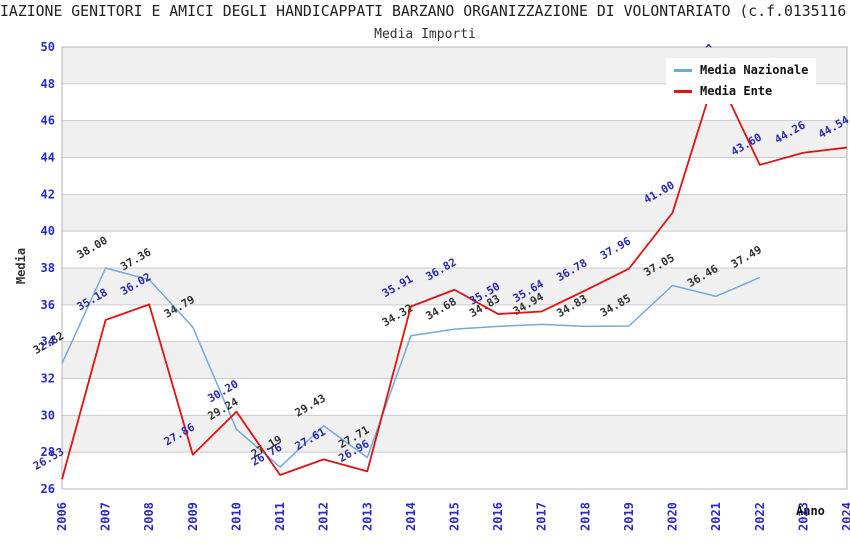  Describe the element at coordinates (741, 81) in the screenshot. I see `legend: Media Nazionale Media Ente` at that location.